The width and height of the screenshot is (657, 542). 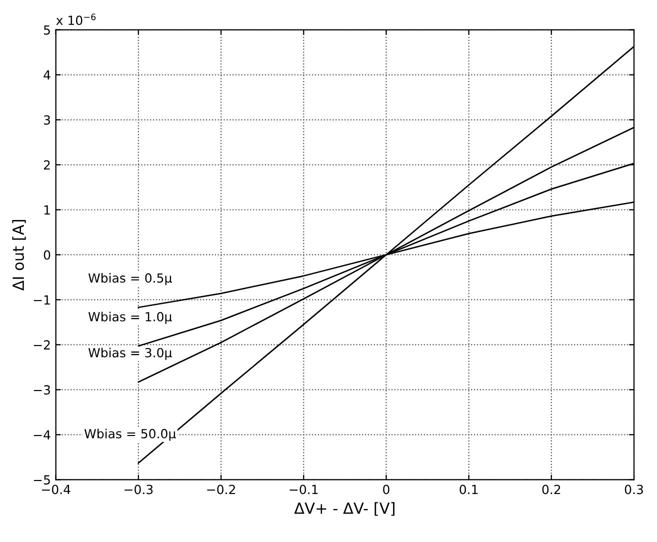 I want to click on x-tick-label: −0.3, so click(x=138, y=489).